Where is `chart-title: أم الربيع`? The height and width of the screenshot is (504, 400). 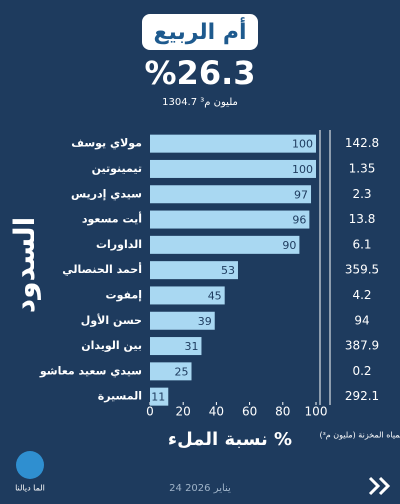 chart-title: أم الربيع is located at coordinates (199, 30).